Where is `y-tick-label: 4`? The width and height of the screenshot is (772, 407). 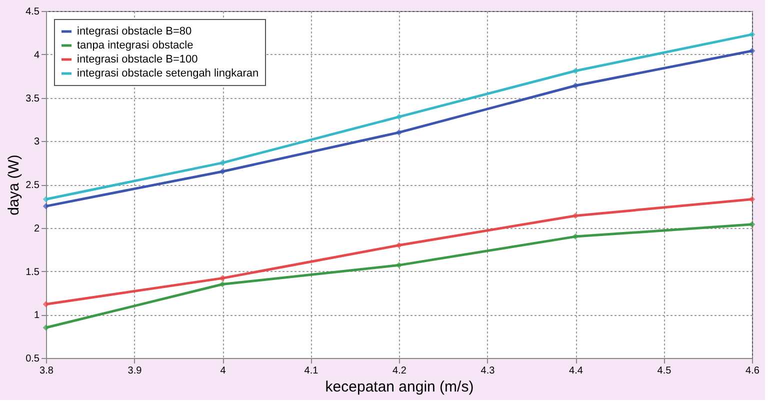 y-tick-label: 4 is located at coordinates (37, 55).